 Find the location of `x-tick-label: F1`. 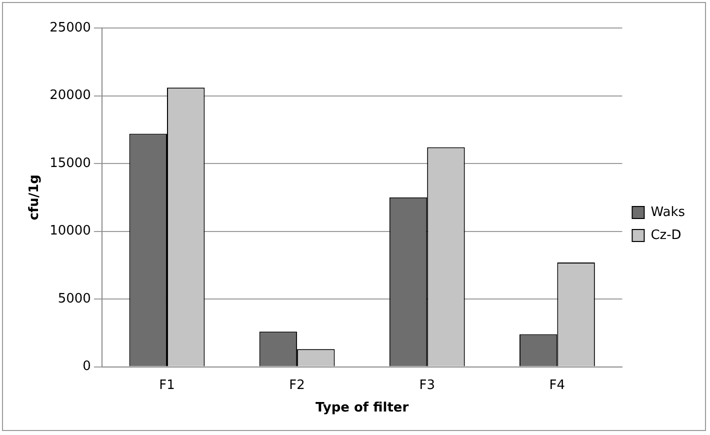

x-tick-label: F1 is located at coordinates (167, 385).